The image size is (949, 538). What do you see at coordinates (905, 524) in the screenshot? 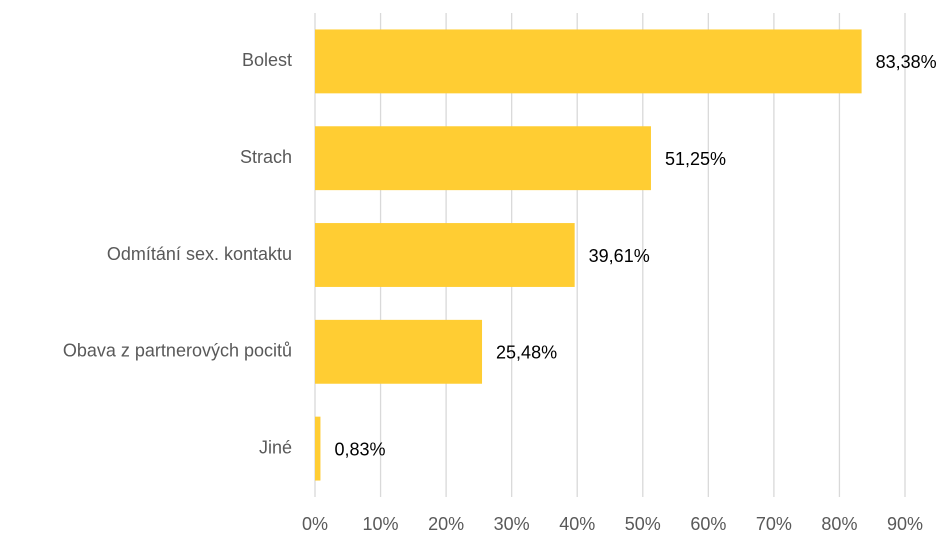
I see `x-tick-label: 90%` at bounding box center [905, 524].